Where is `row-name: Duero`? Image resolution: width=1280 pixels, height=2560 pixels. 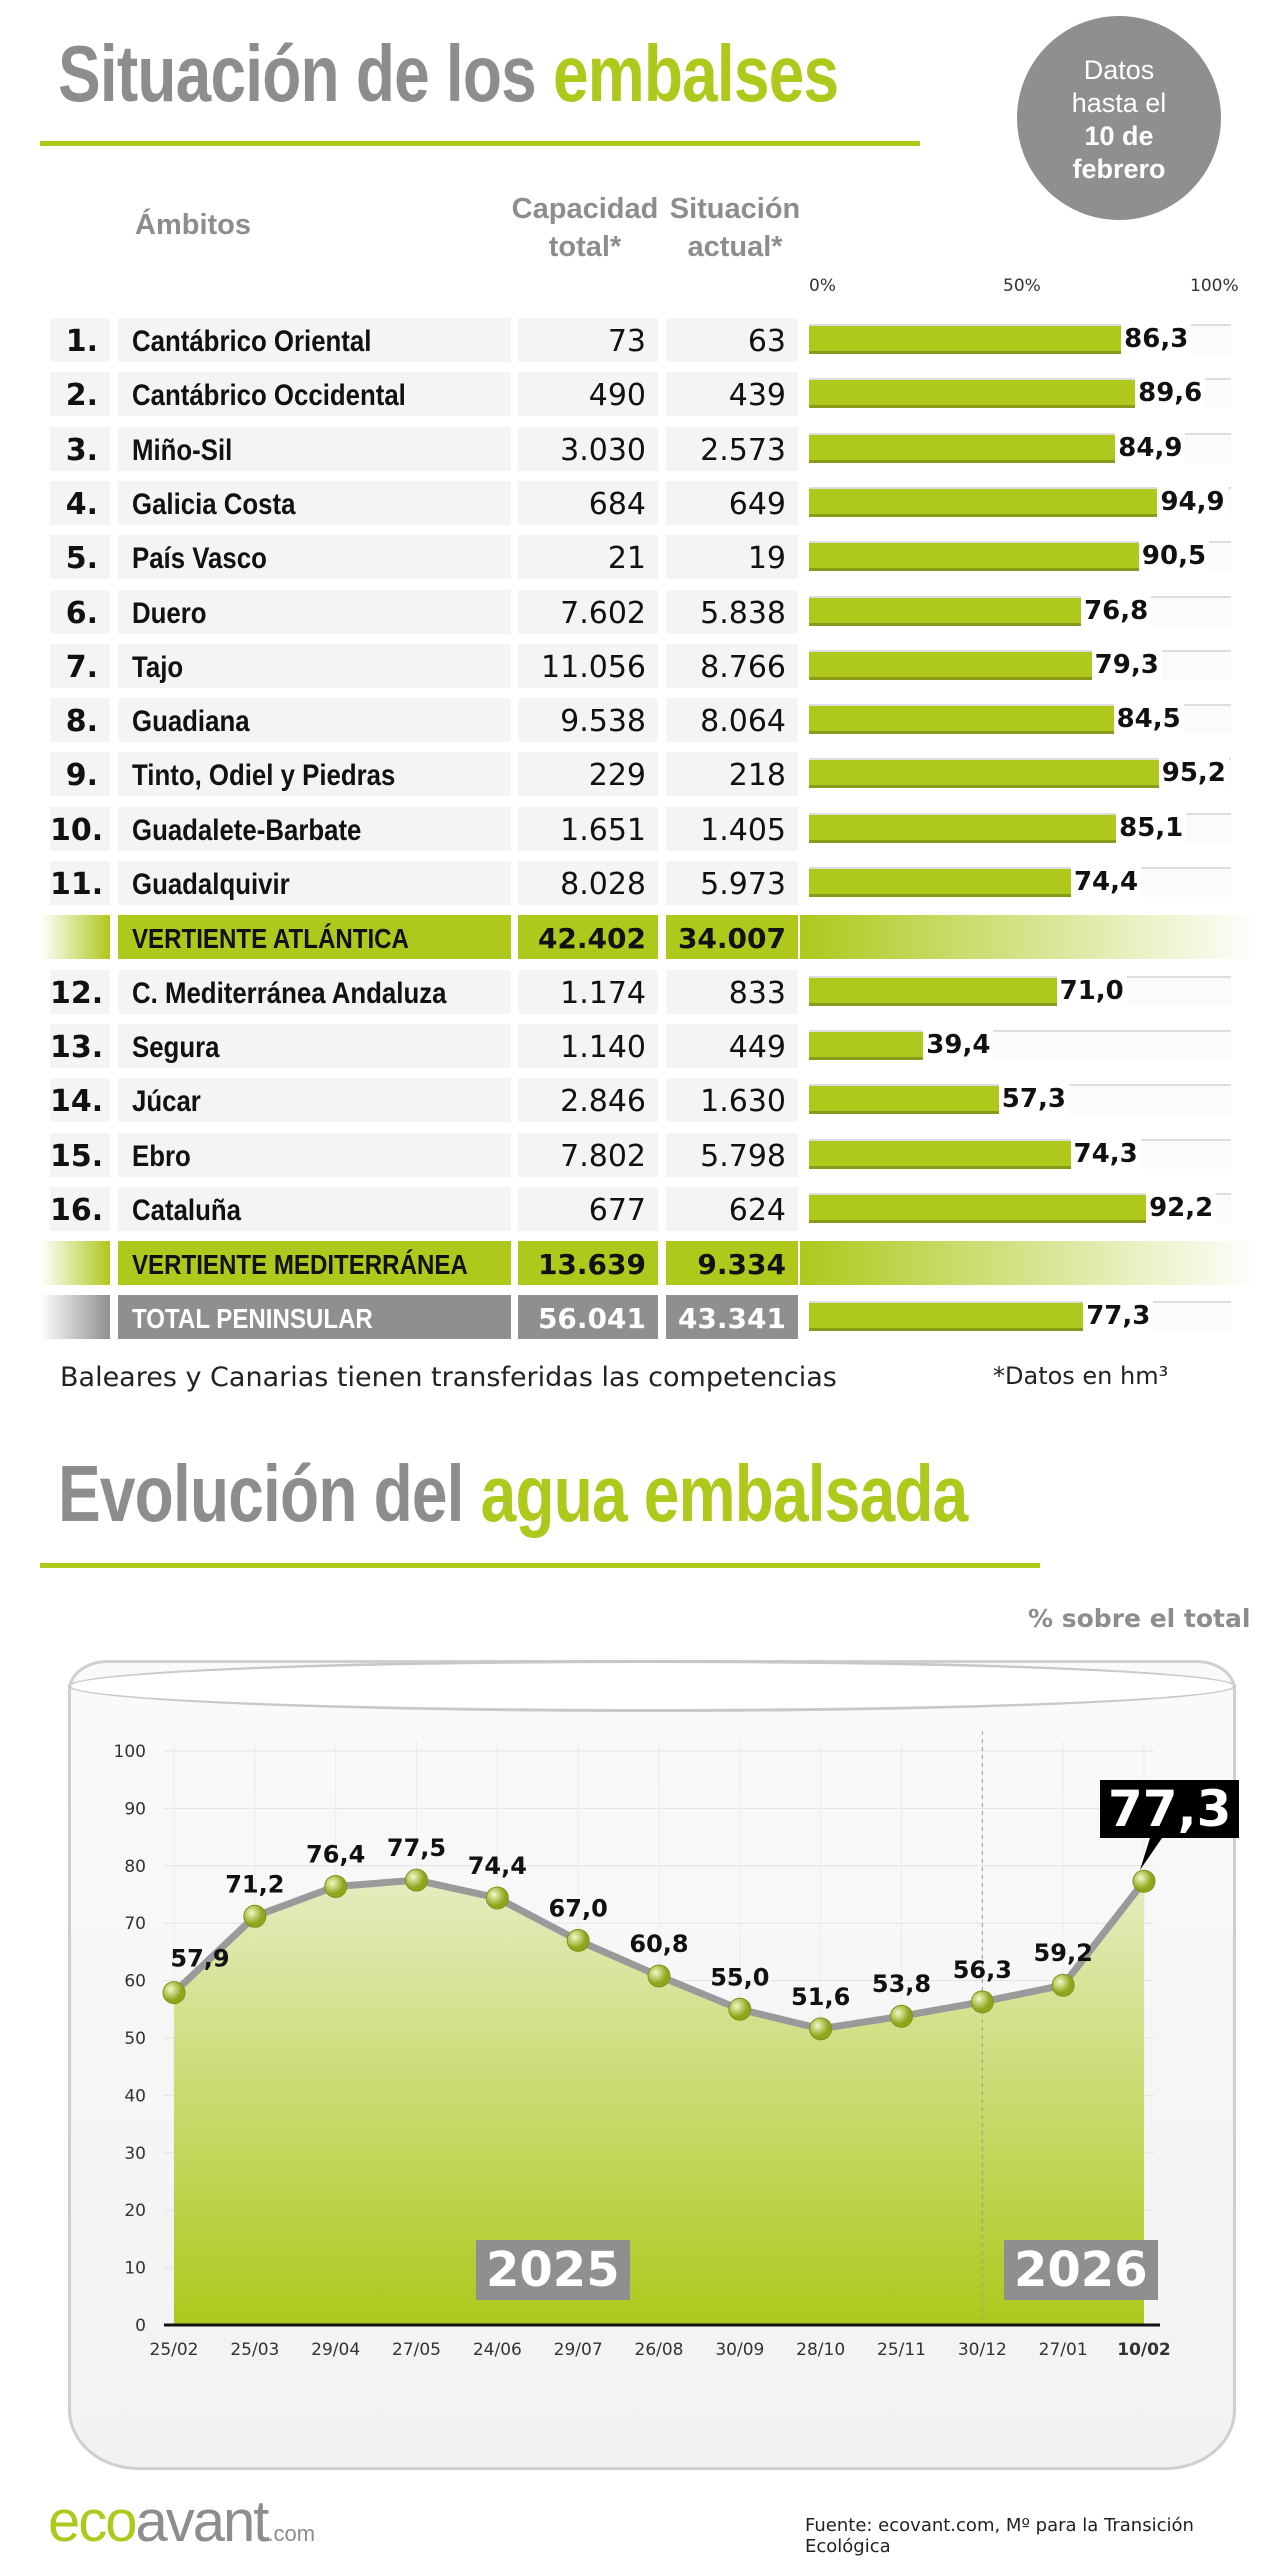
row-name: Duero is located at coordinates (169, 613).